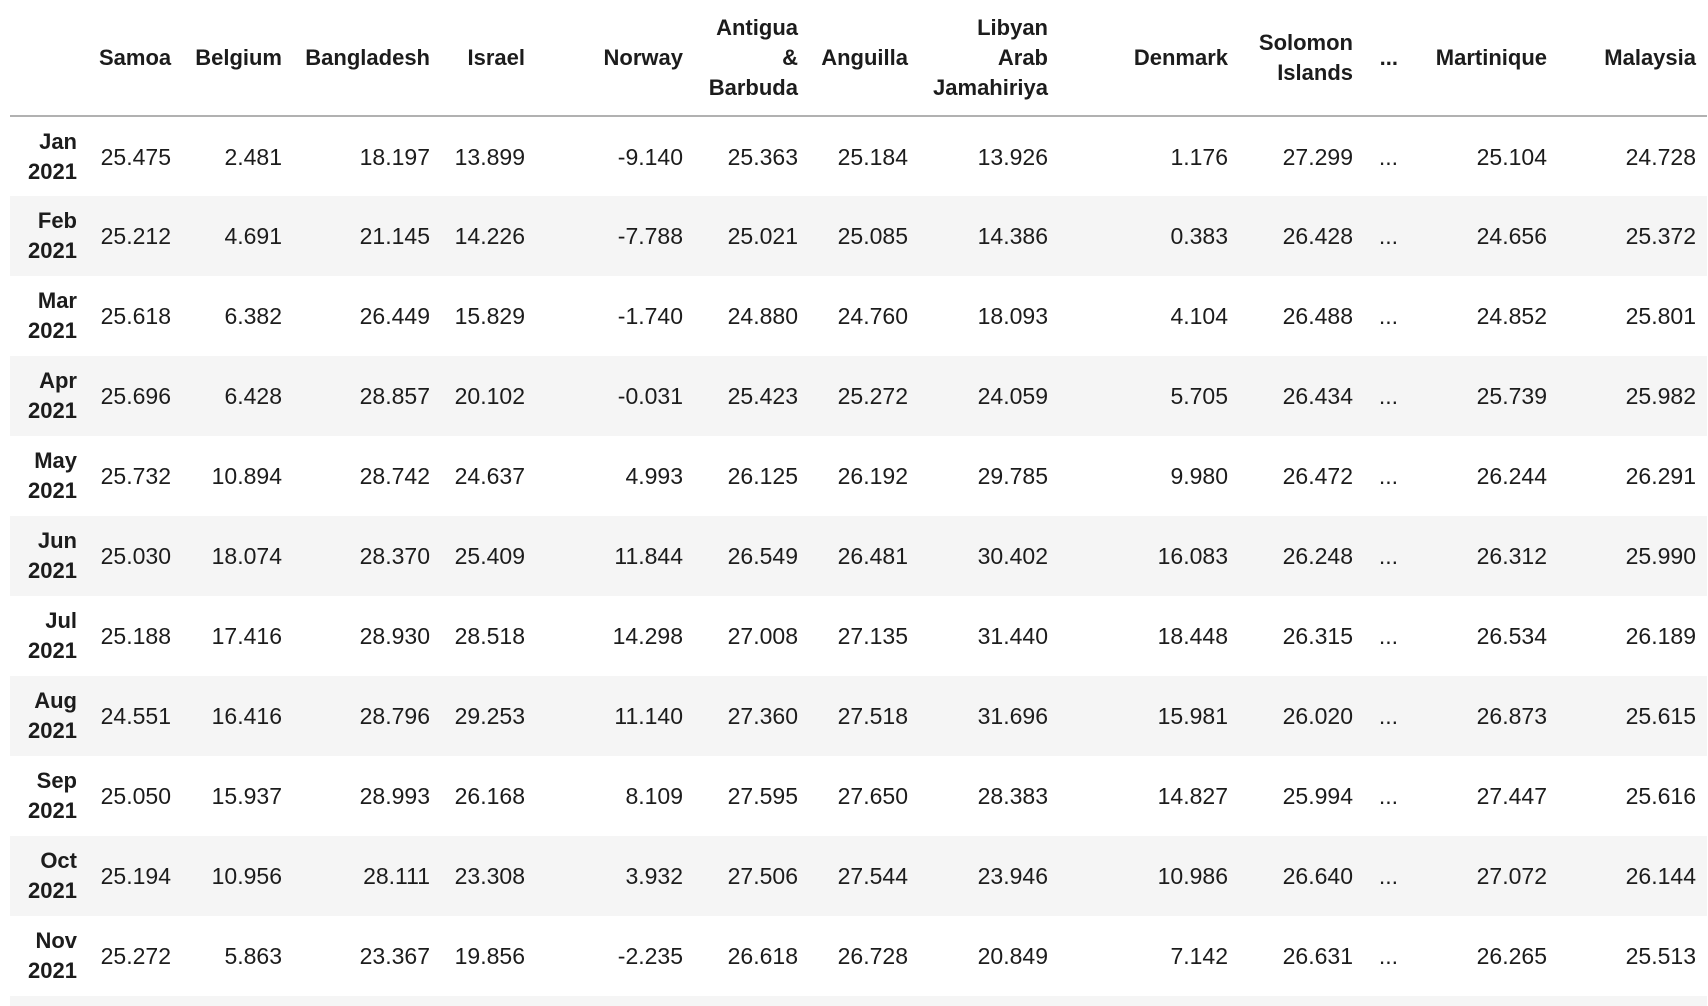 The image size is (1708, 1006). I want to click on cell: -9.140, so click(650, 156).